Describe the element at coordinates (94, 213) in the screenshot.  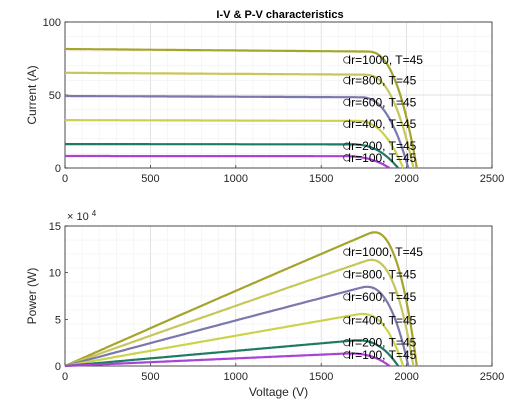
I see `pv-exponent-power: 4` at that location.